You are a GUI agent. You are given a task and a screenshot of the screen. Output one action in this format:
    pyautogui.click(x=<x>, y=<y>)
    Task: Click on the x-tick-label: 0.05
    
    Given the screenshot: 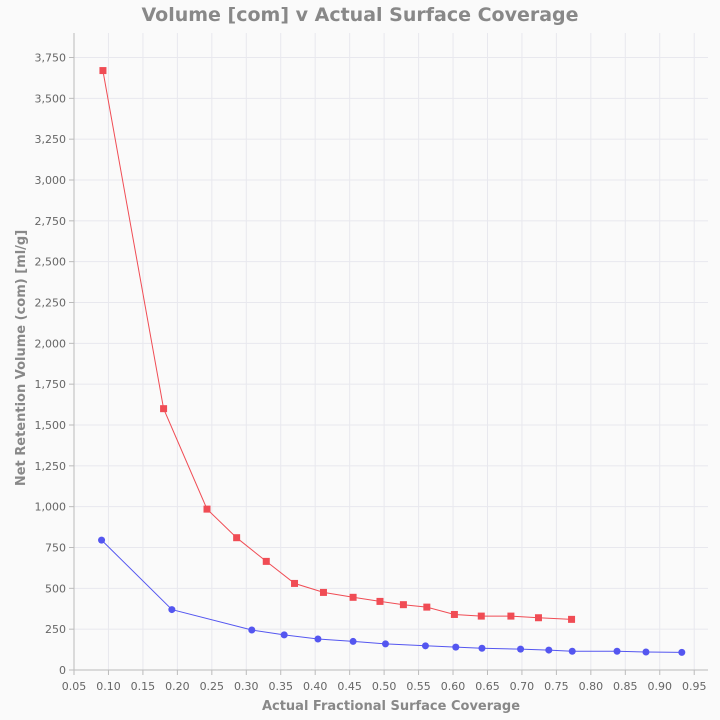 What is the action you would take?
    pyautogui.click(x=74, y=686)
    